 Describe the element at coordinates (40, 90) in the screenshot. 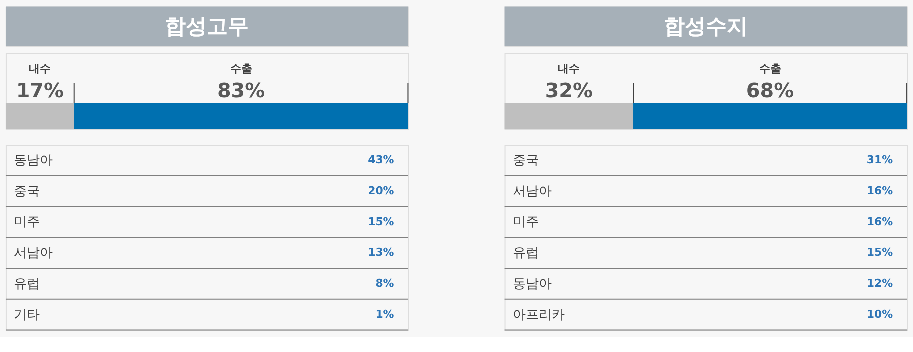

I see `data-label: 17%` at that location.